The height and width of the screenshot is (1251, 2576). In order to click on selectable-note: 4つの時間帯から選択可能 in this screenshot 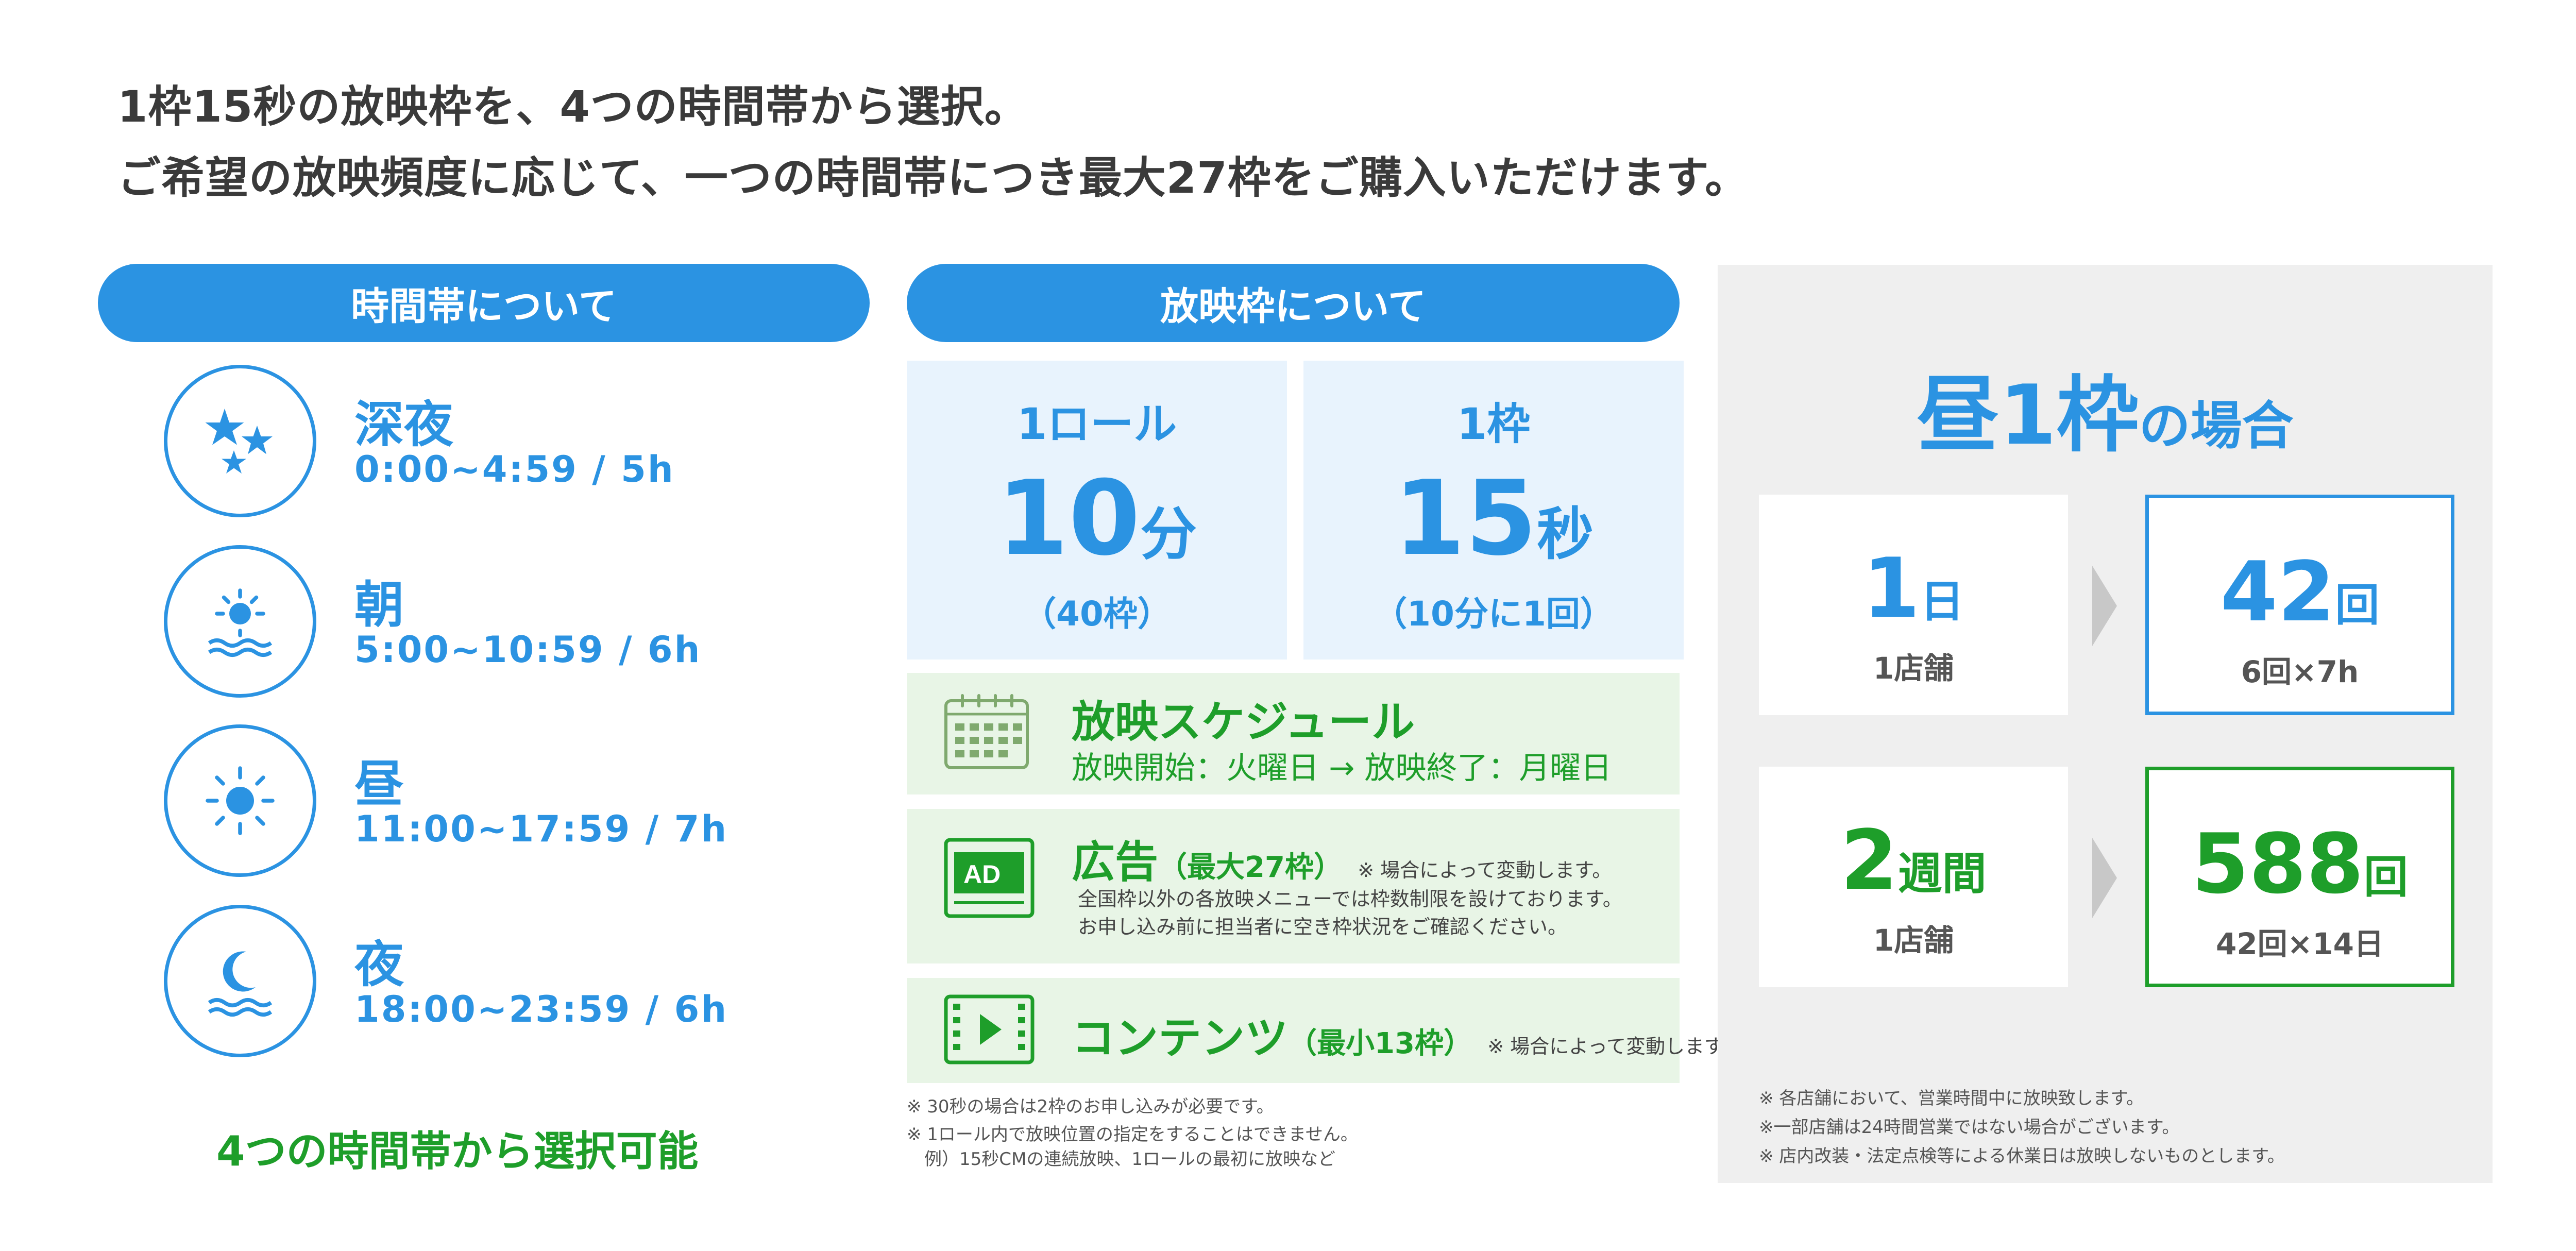, I will do `click(457, 1151)`.